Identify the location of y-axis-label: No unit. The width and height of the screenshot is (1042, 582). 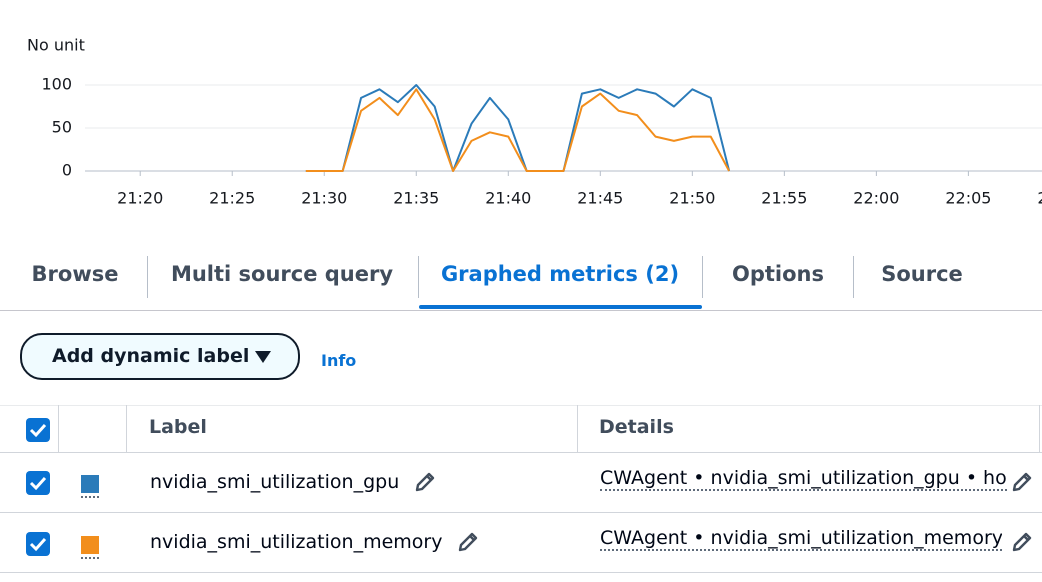
(56, 45).